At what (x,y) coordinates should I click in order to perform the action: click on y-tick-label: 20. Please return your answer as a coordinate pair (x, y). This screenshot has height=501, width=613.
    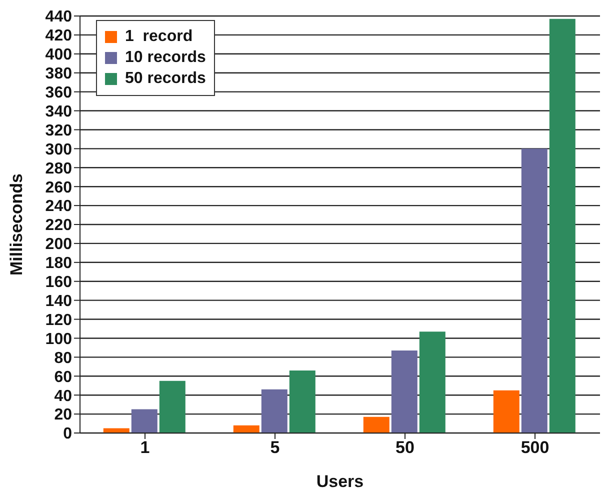
    Looking at the image, I should click on (63, 415).